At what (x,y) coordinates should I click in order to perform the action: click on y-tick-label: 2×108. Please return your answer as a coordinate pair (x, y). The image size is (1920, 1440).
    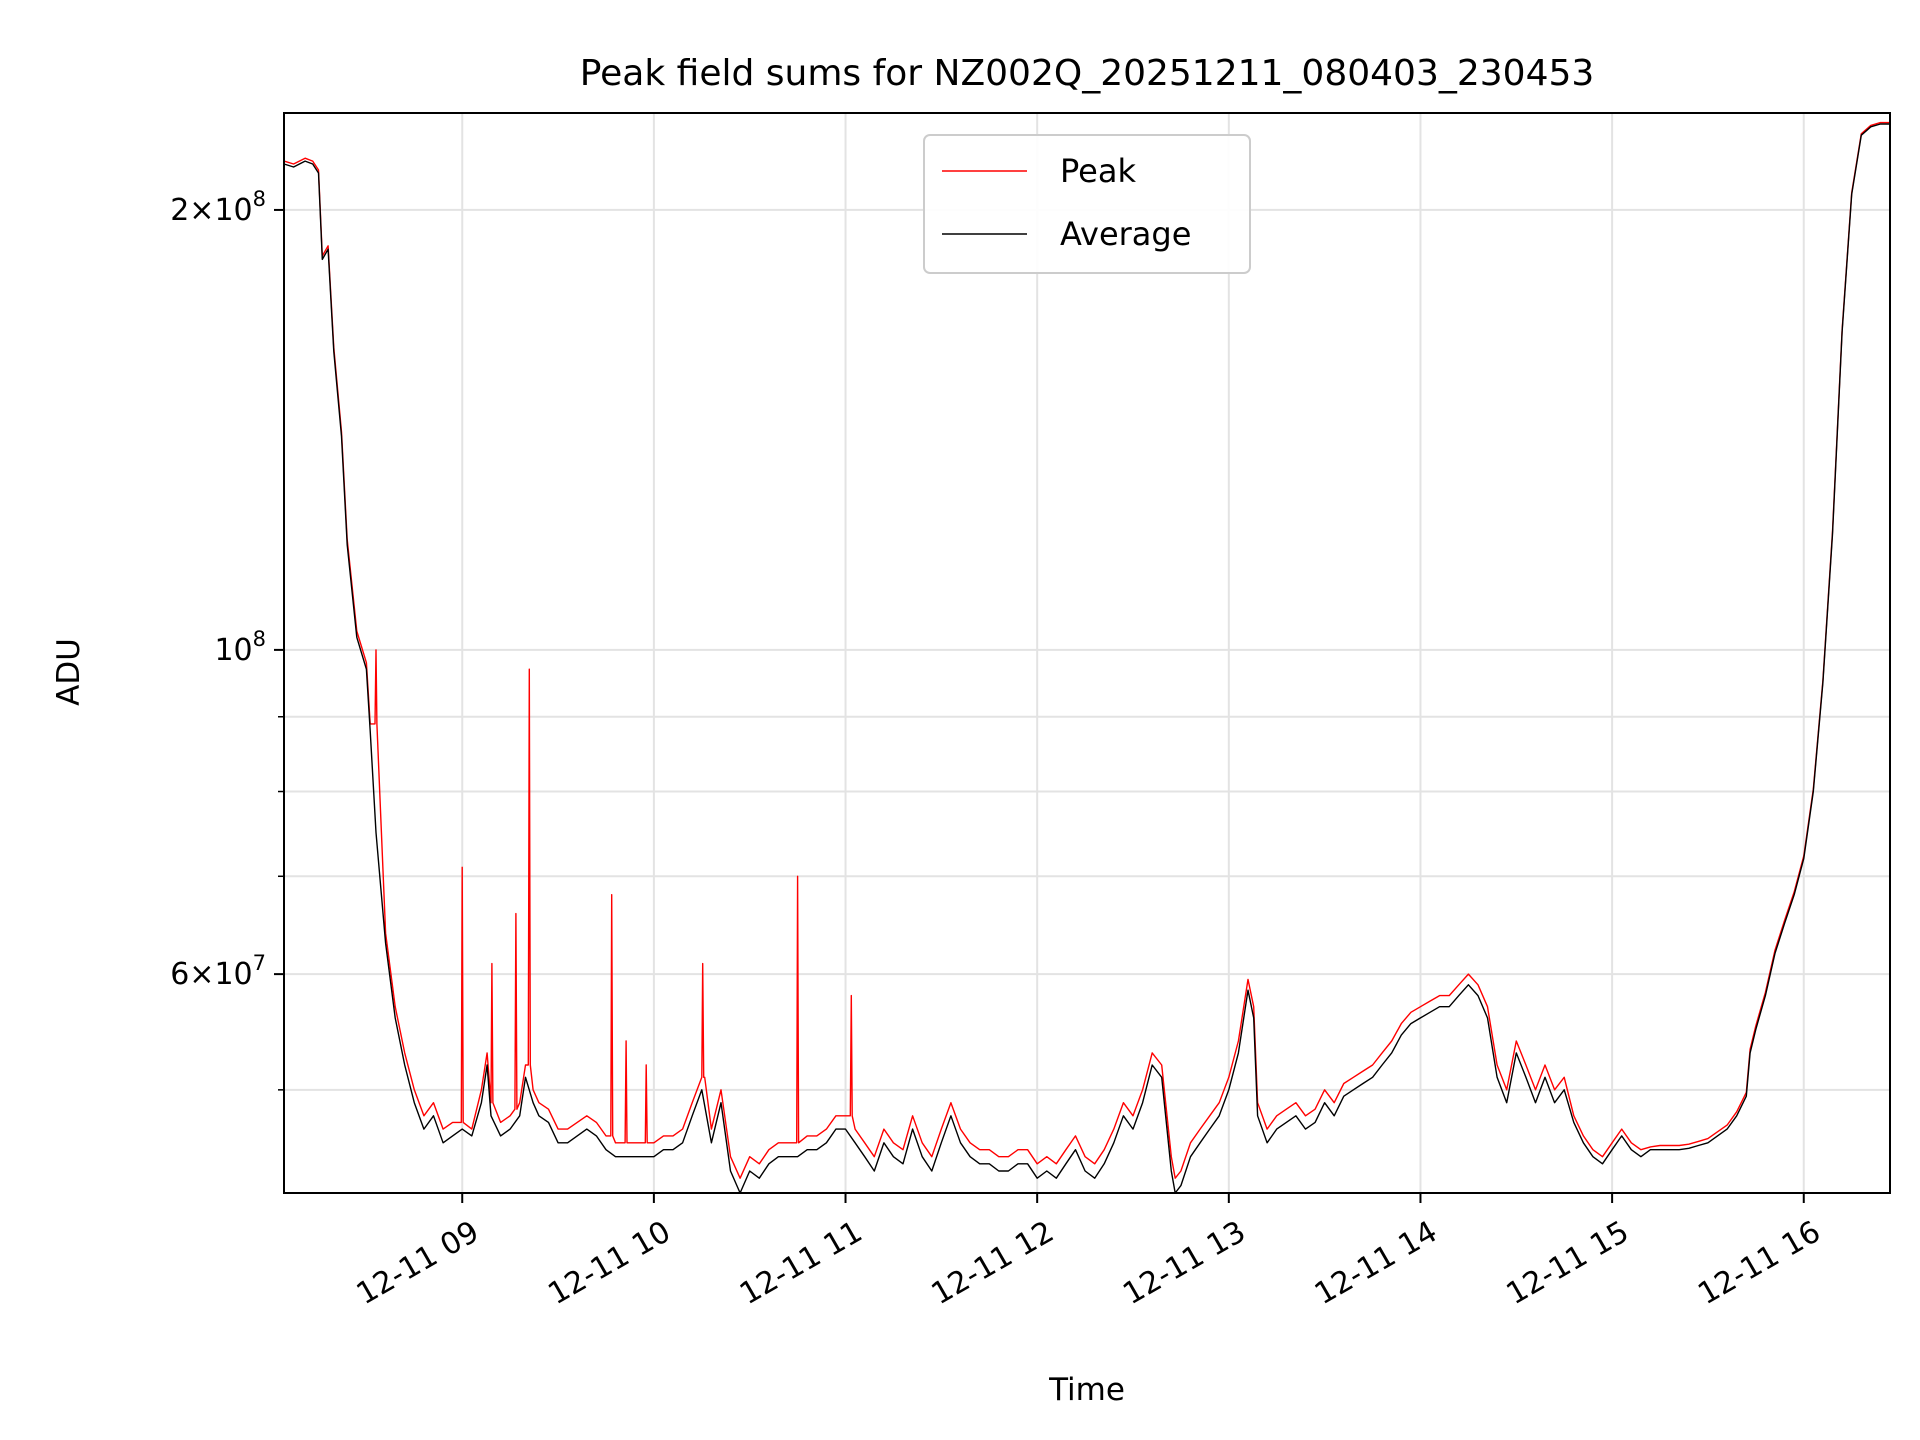
    Looking at the image, I should click on (218, 207).